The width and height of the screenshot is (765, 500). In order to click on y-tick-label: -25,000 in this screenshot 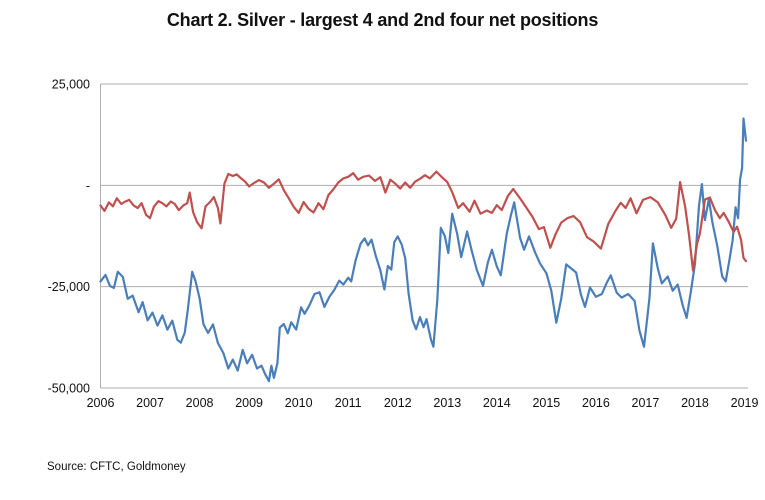, I will do `click(69, 287)`.